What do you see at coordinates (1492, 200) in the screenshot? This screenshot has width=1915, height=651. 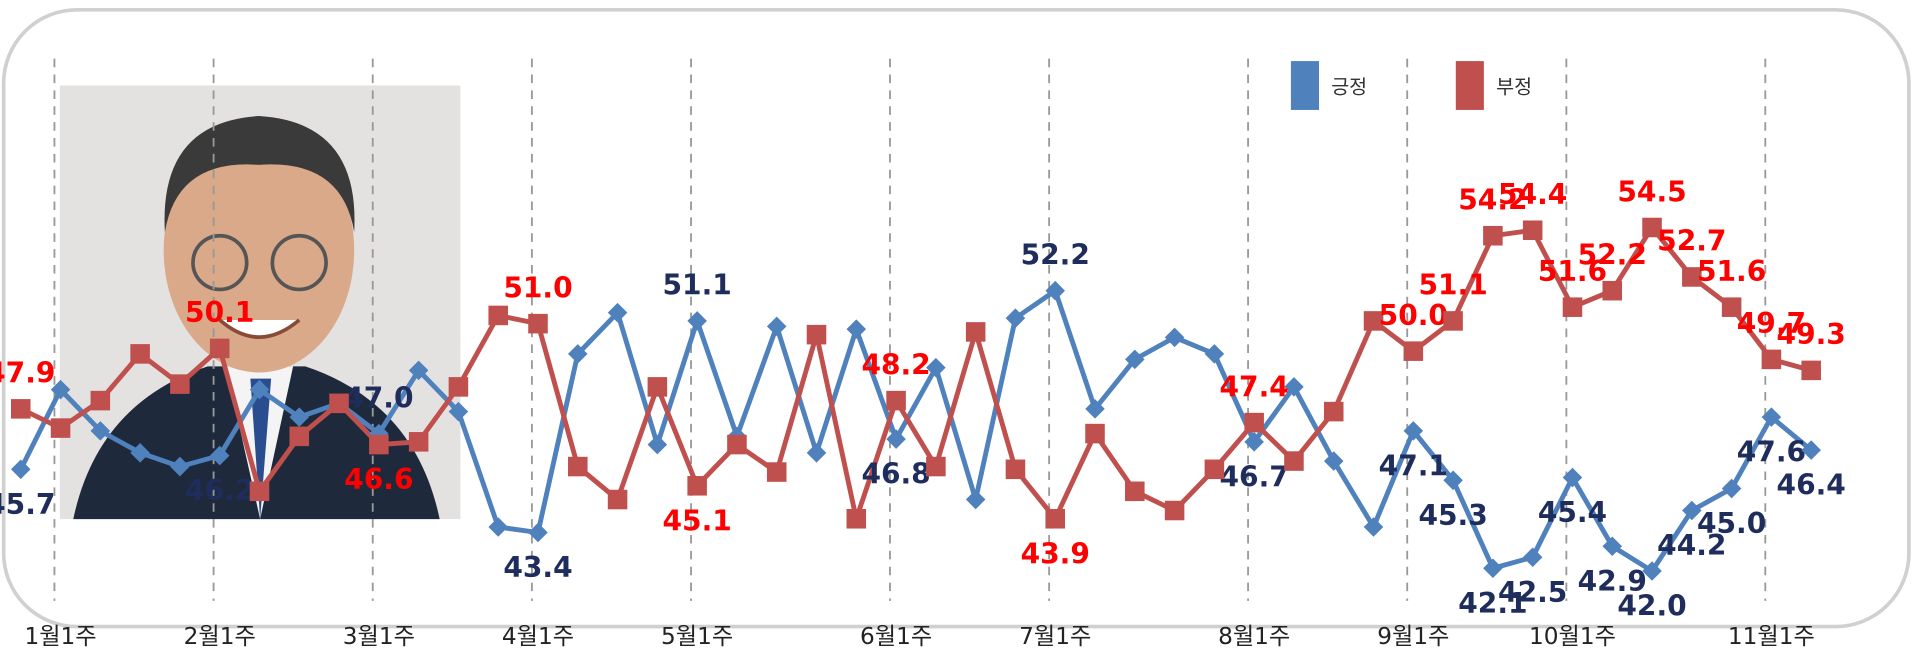 I see `data-label: 54.2` at bounding box center [1492, 200].